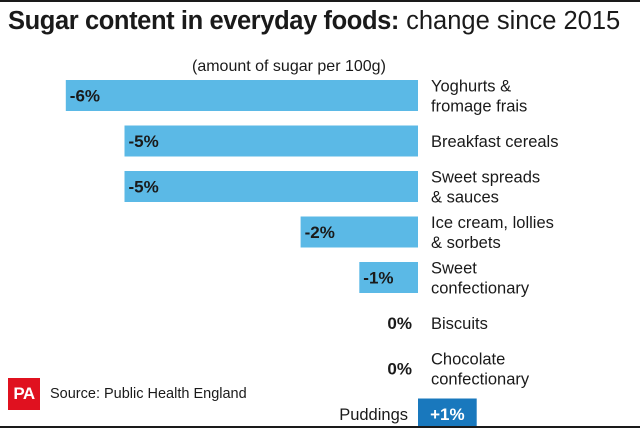  I want to click on footer: PA Source: Public Health England, so click(127, 394).